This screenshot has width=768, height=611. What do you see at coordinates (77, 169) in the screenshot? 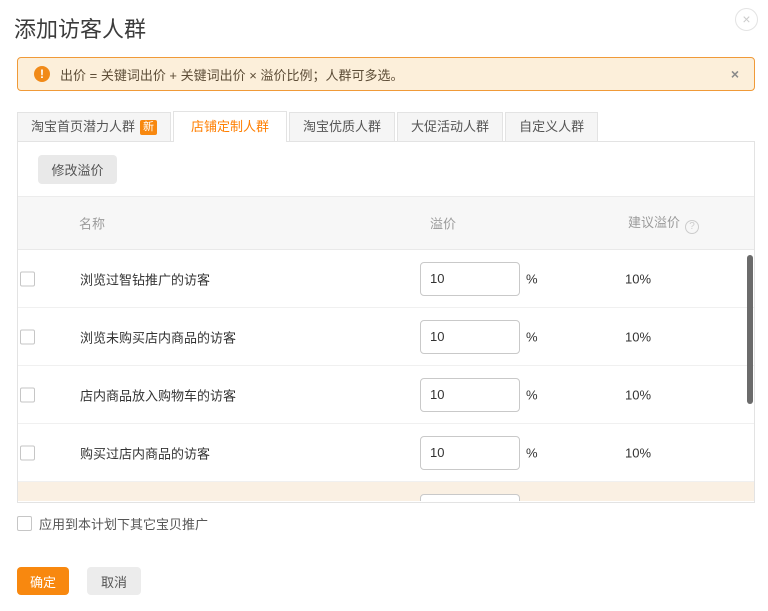
I see `modify-premium-button: 修改溢价` at bounding box center [77, 169].